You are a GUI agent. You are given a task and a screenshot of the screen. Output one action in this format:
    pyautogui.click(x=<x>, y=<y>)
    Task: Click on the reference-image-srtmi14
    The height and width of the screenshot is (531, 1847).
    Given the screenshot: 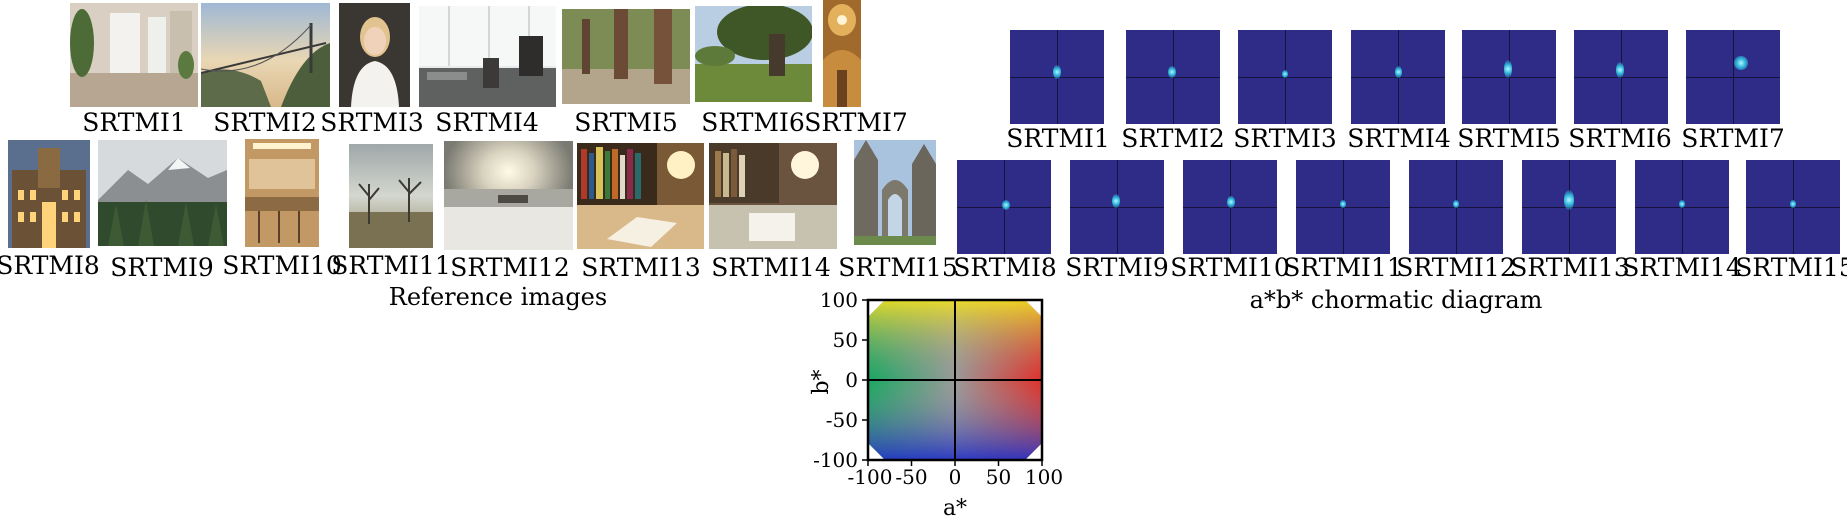 What is the action you would take?
    pyautogui.click(x=773, y=196)
    